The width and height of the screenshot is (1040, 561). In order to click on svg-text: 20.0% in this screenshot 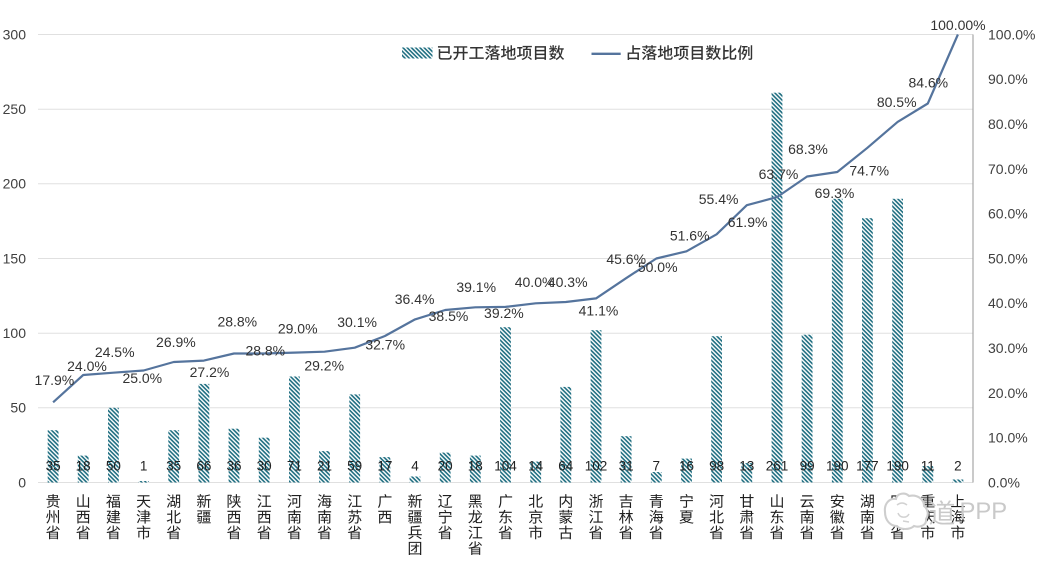, I will do `click(1008, 393)`.